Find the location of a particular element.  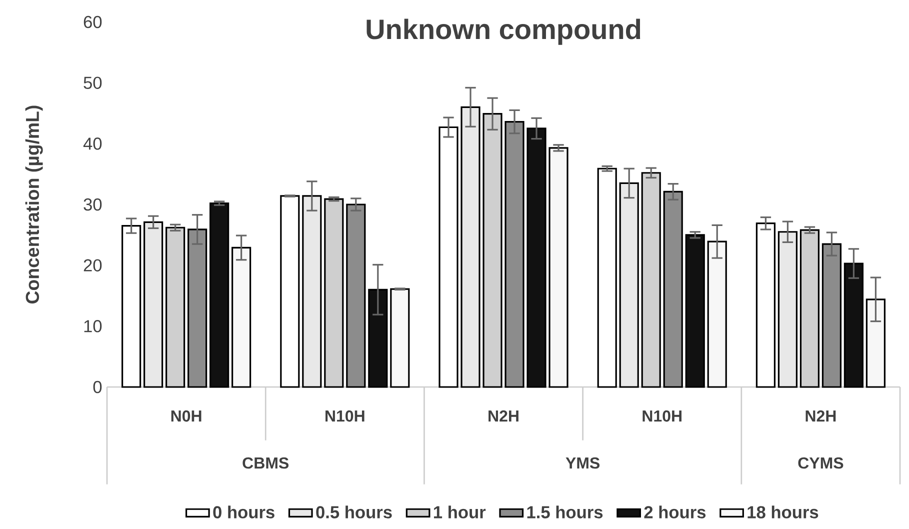

y-tick-label: 60 is located at coordinates (93, 22).